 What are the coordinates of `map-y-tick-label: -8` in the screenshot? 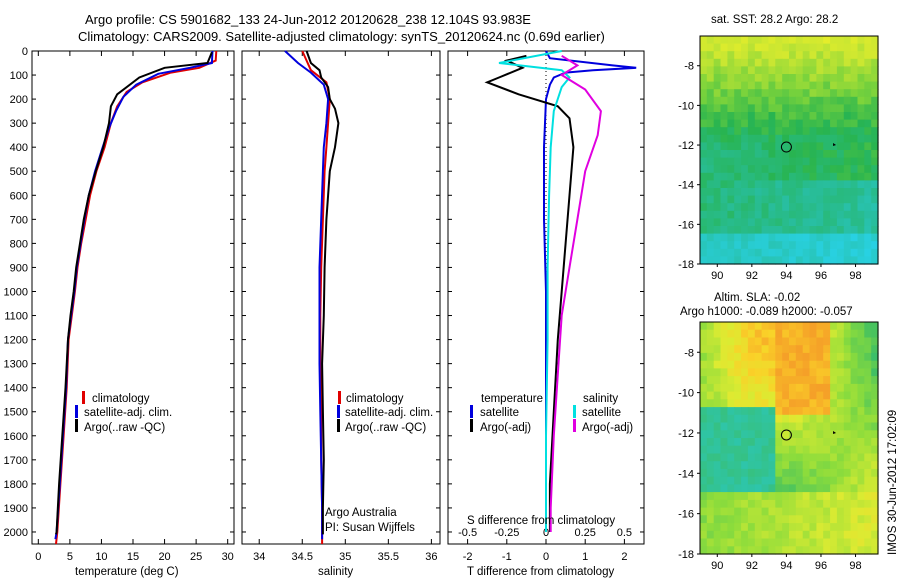 It's located at (689, 353).